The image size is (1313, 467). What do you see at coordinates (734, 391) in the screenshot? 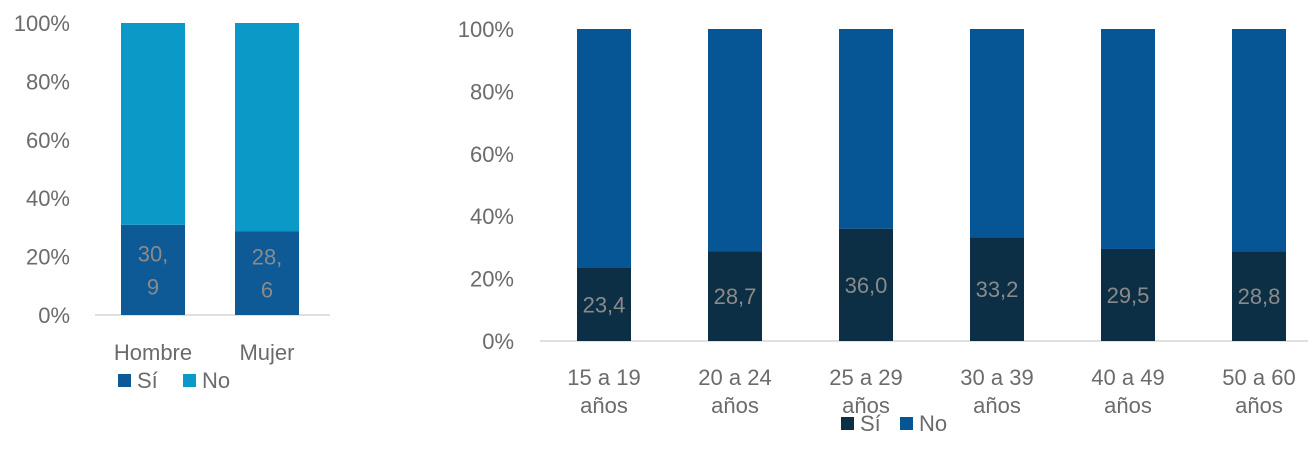
I see `x-tick-label: 20 a 24 años` at bounding box center [734, 391].